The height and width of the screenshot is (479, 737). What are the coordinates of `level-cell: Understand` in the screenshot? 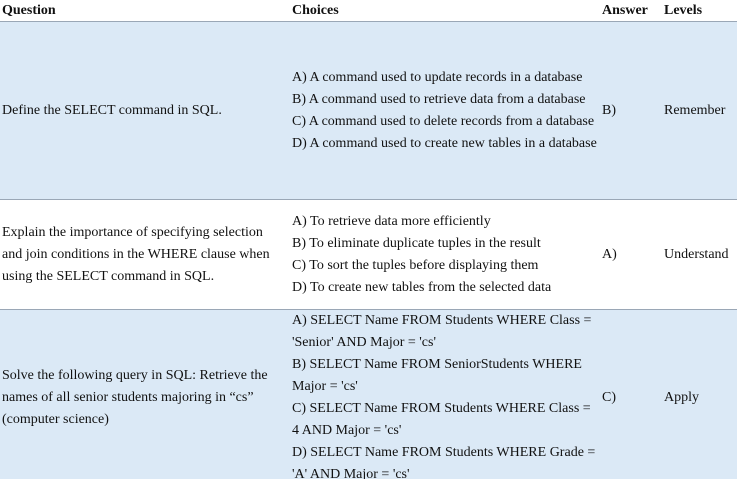 It's located at (699, 254).